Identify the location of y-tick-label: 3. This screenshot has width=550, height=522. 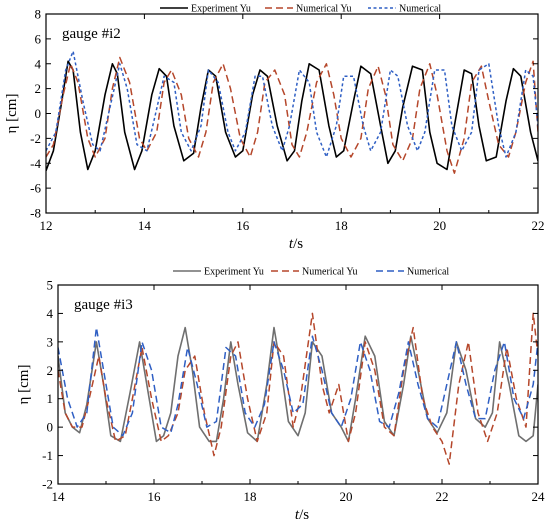
(50, 341).